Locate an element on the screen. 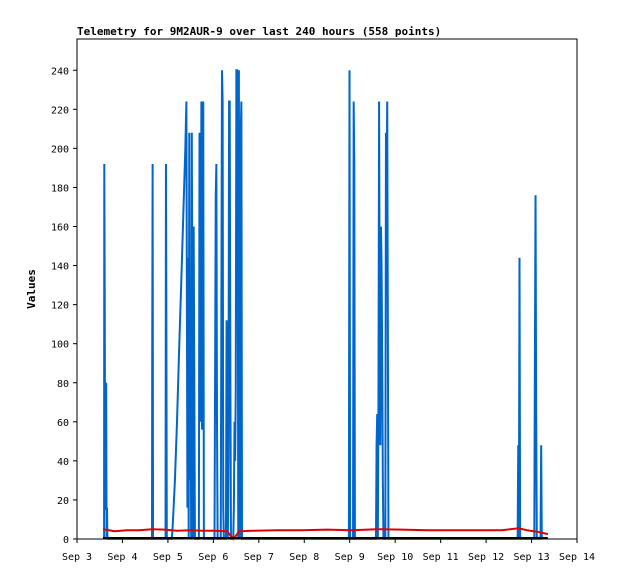  x-tick-label: Sep 5 is located at coordinates (168, 557).